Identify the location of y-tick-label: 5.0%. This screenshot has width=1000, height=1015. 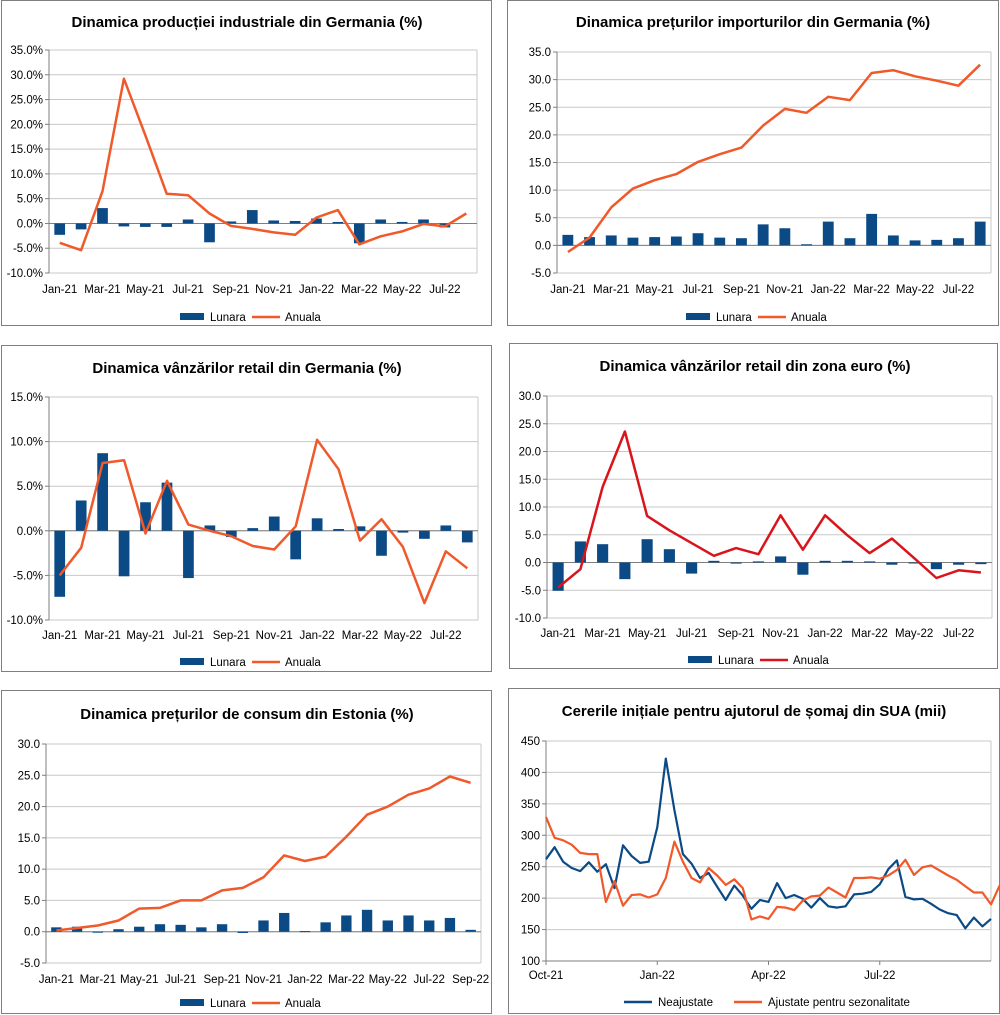
(30, 487).